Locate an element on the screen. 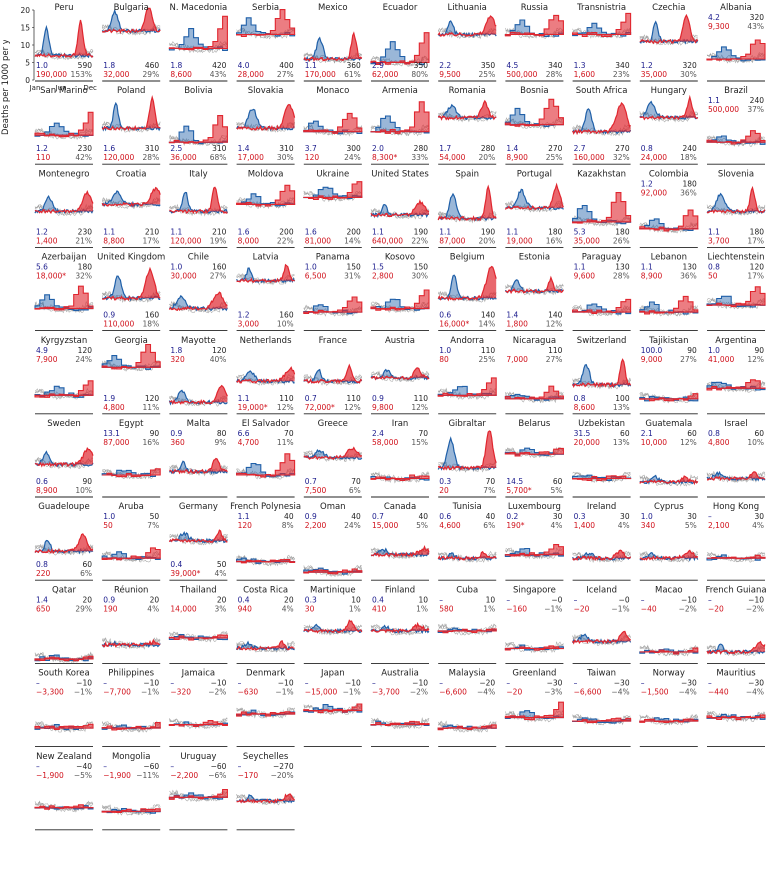 The image size is (770, 873). panel-country: Finland is located at coordinates (400, 590).